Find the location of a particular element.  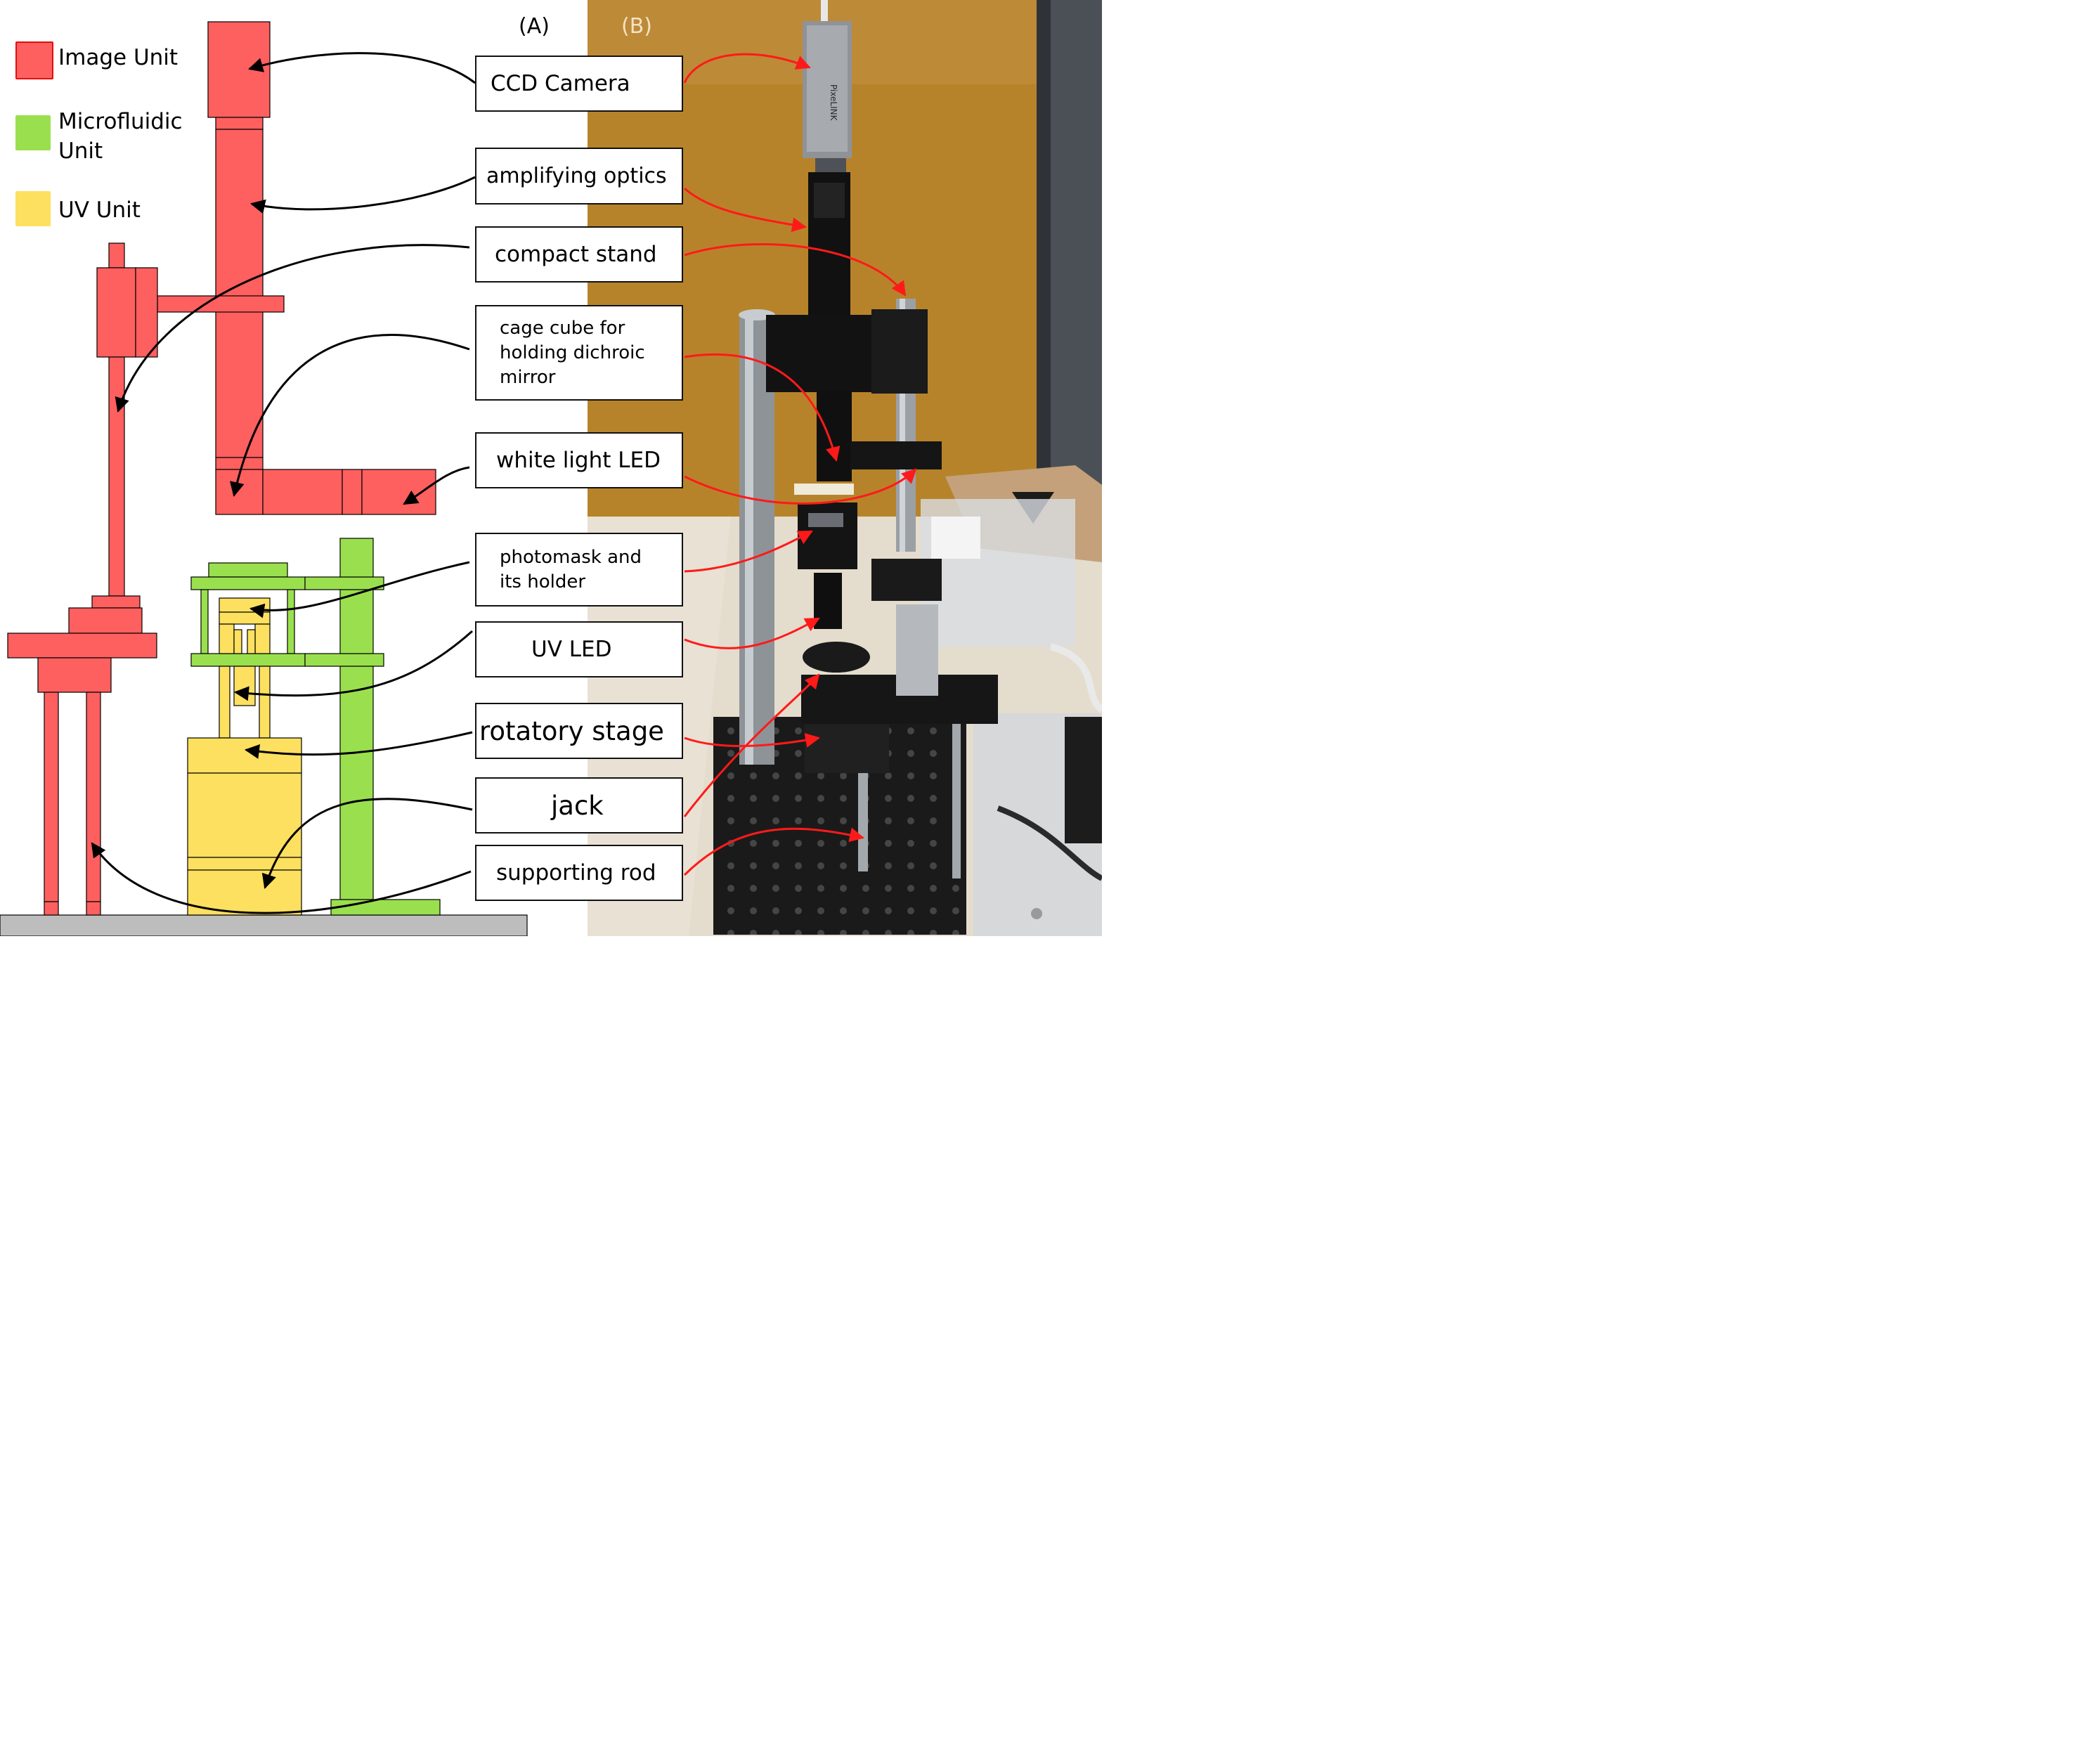

callout-ccd-camera: CCD Camera is located at coordinates (579, 84).